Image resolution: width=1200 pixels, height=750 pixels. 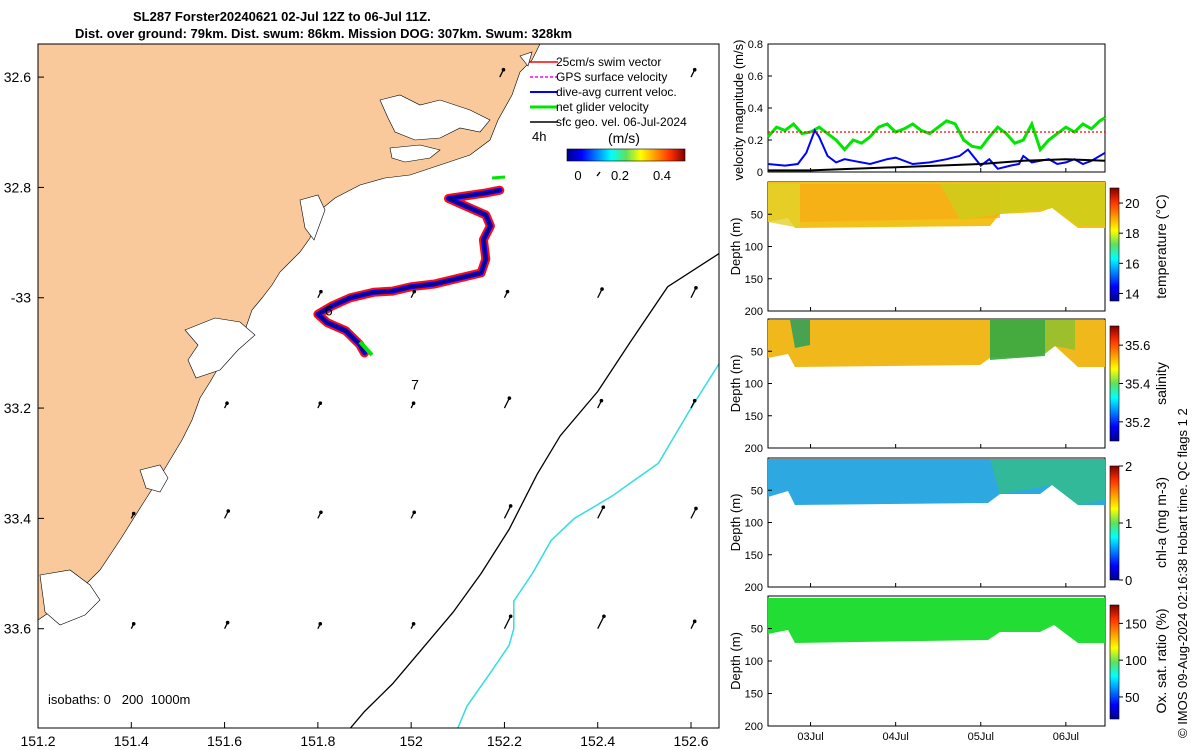 I want to click on velocity-y-tick-label-1: 0.2, so click(x=755, y=141).